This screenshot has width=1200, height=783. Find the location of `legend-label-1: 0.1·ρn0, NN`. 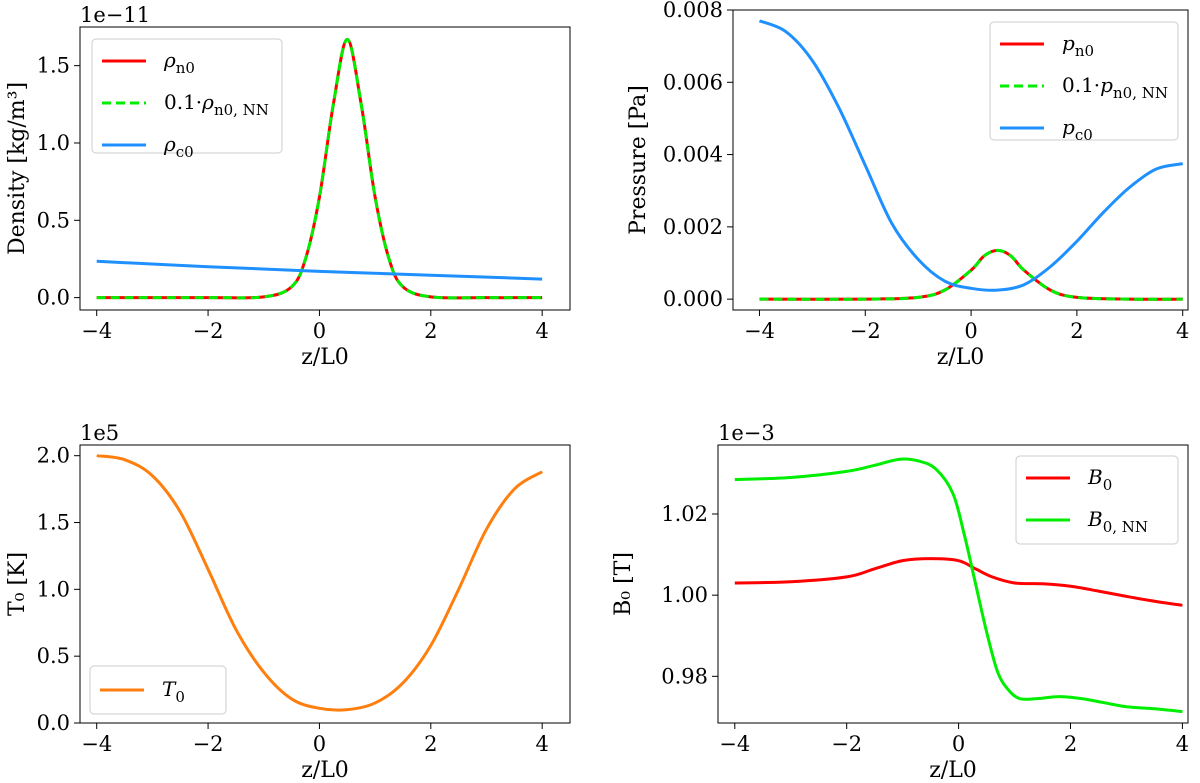

legend-label-1: 0.1·ρn0, NN is located at coordinates (216, 104).